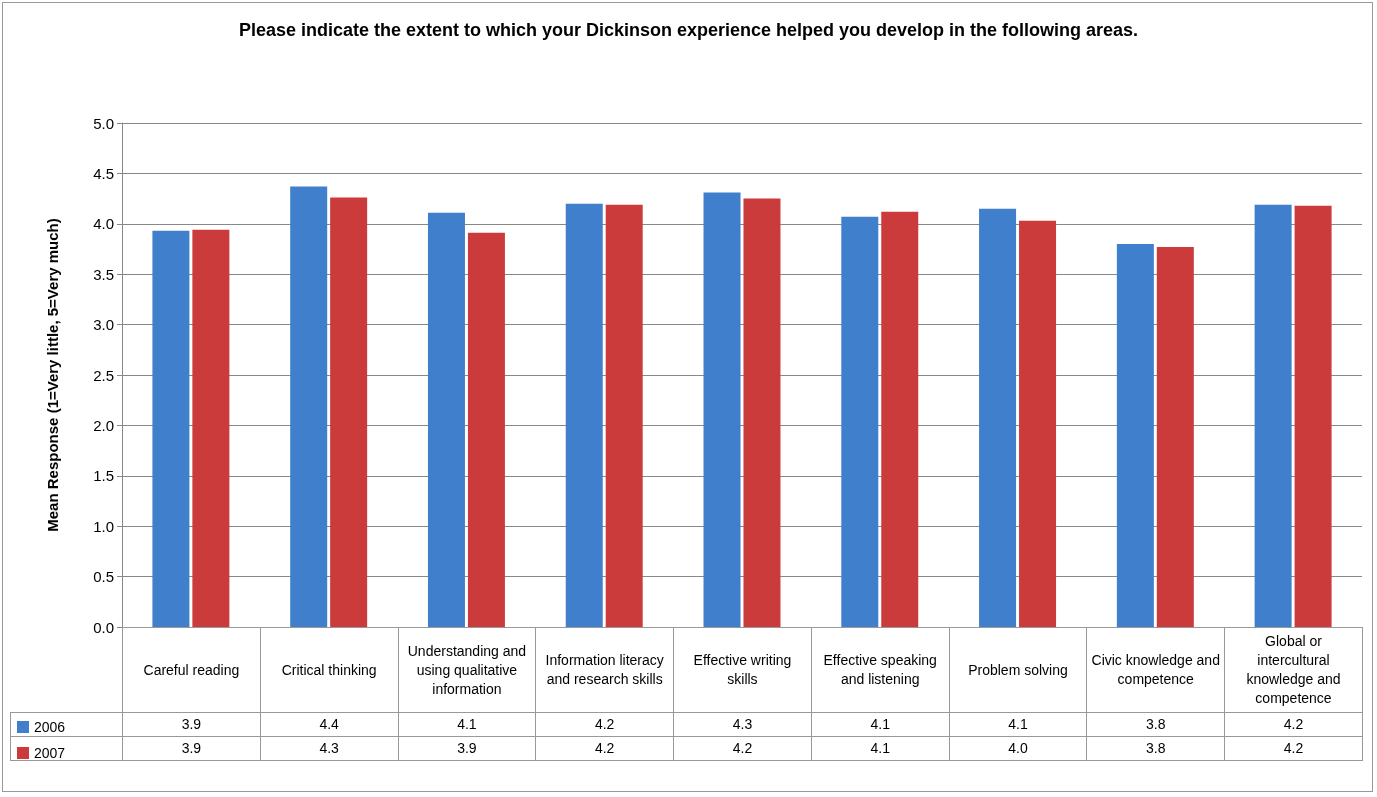  I want to click on x-tick-label: Effective writing skills, so click(742, 670).